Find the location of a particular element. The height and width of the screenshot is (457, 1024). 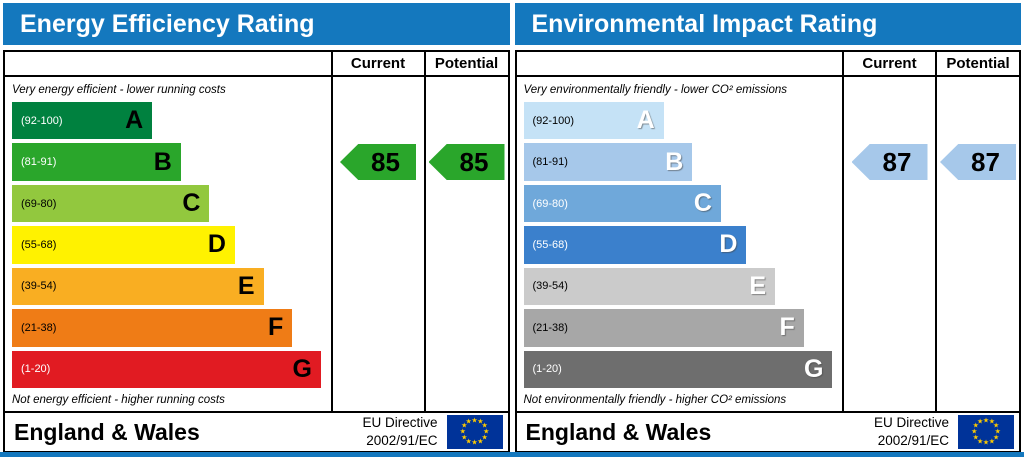

band-f-letter: F is located at coordinates (787, 327).